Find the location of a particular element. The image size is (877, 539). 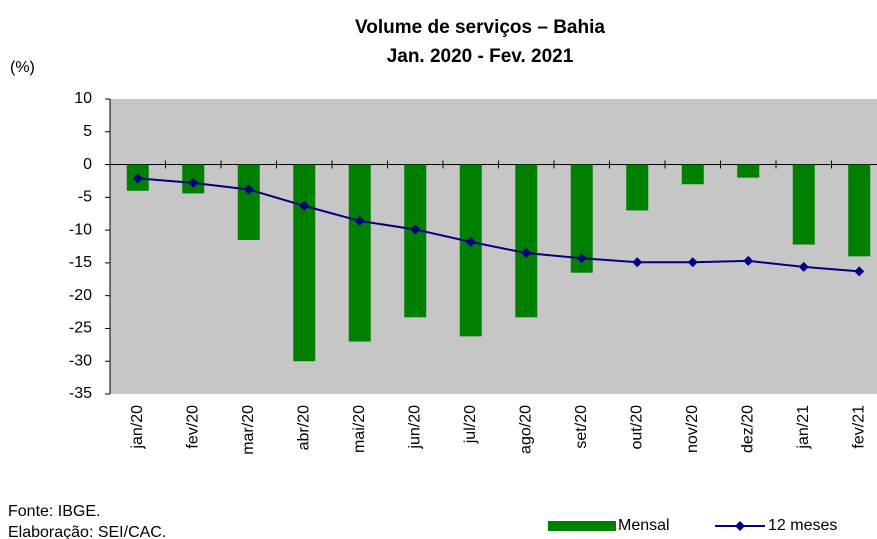

y-tick-label: -30 is located at coordinates (80, 360).